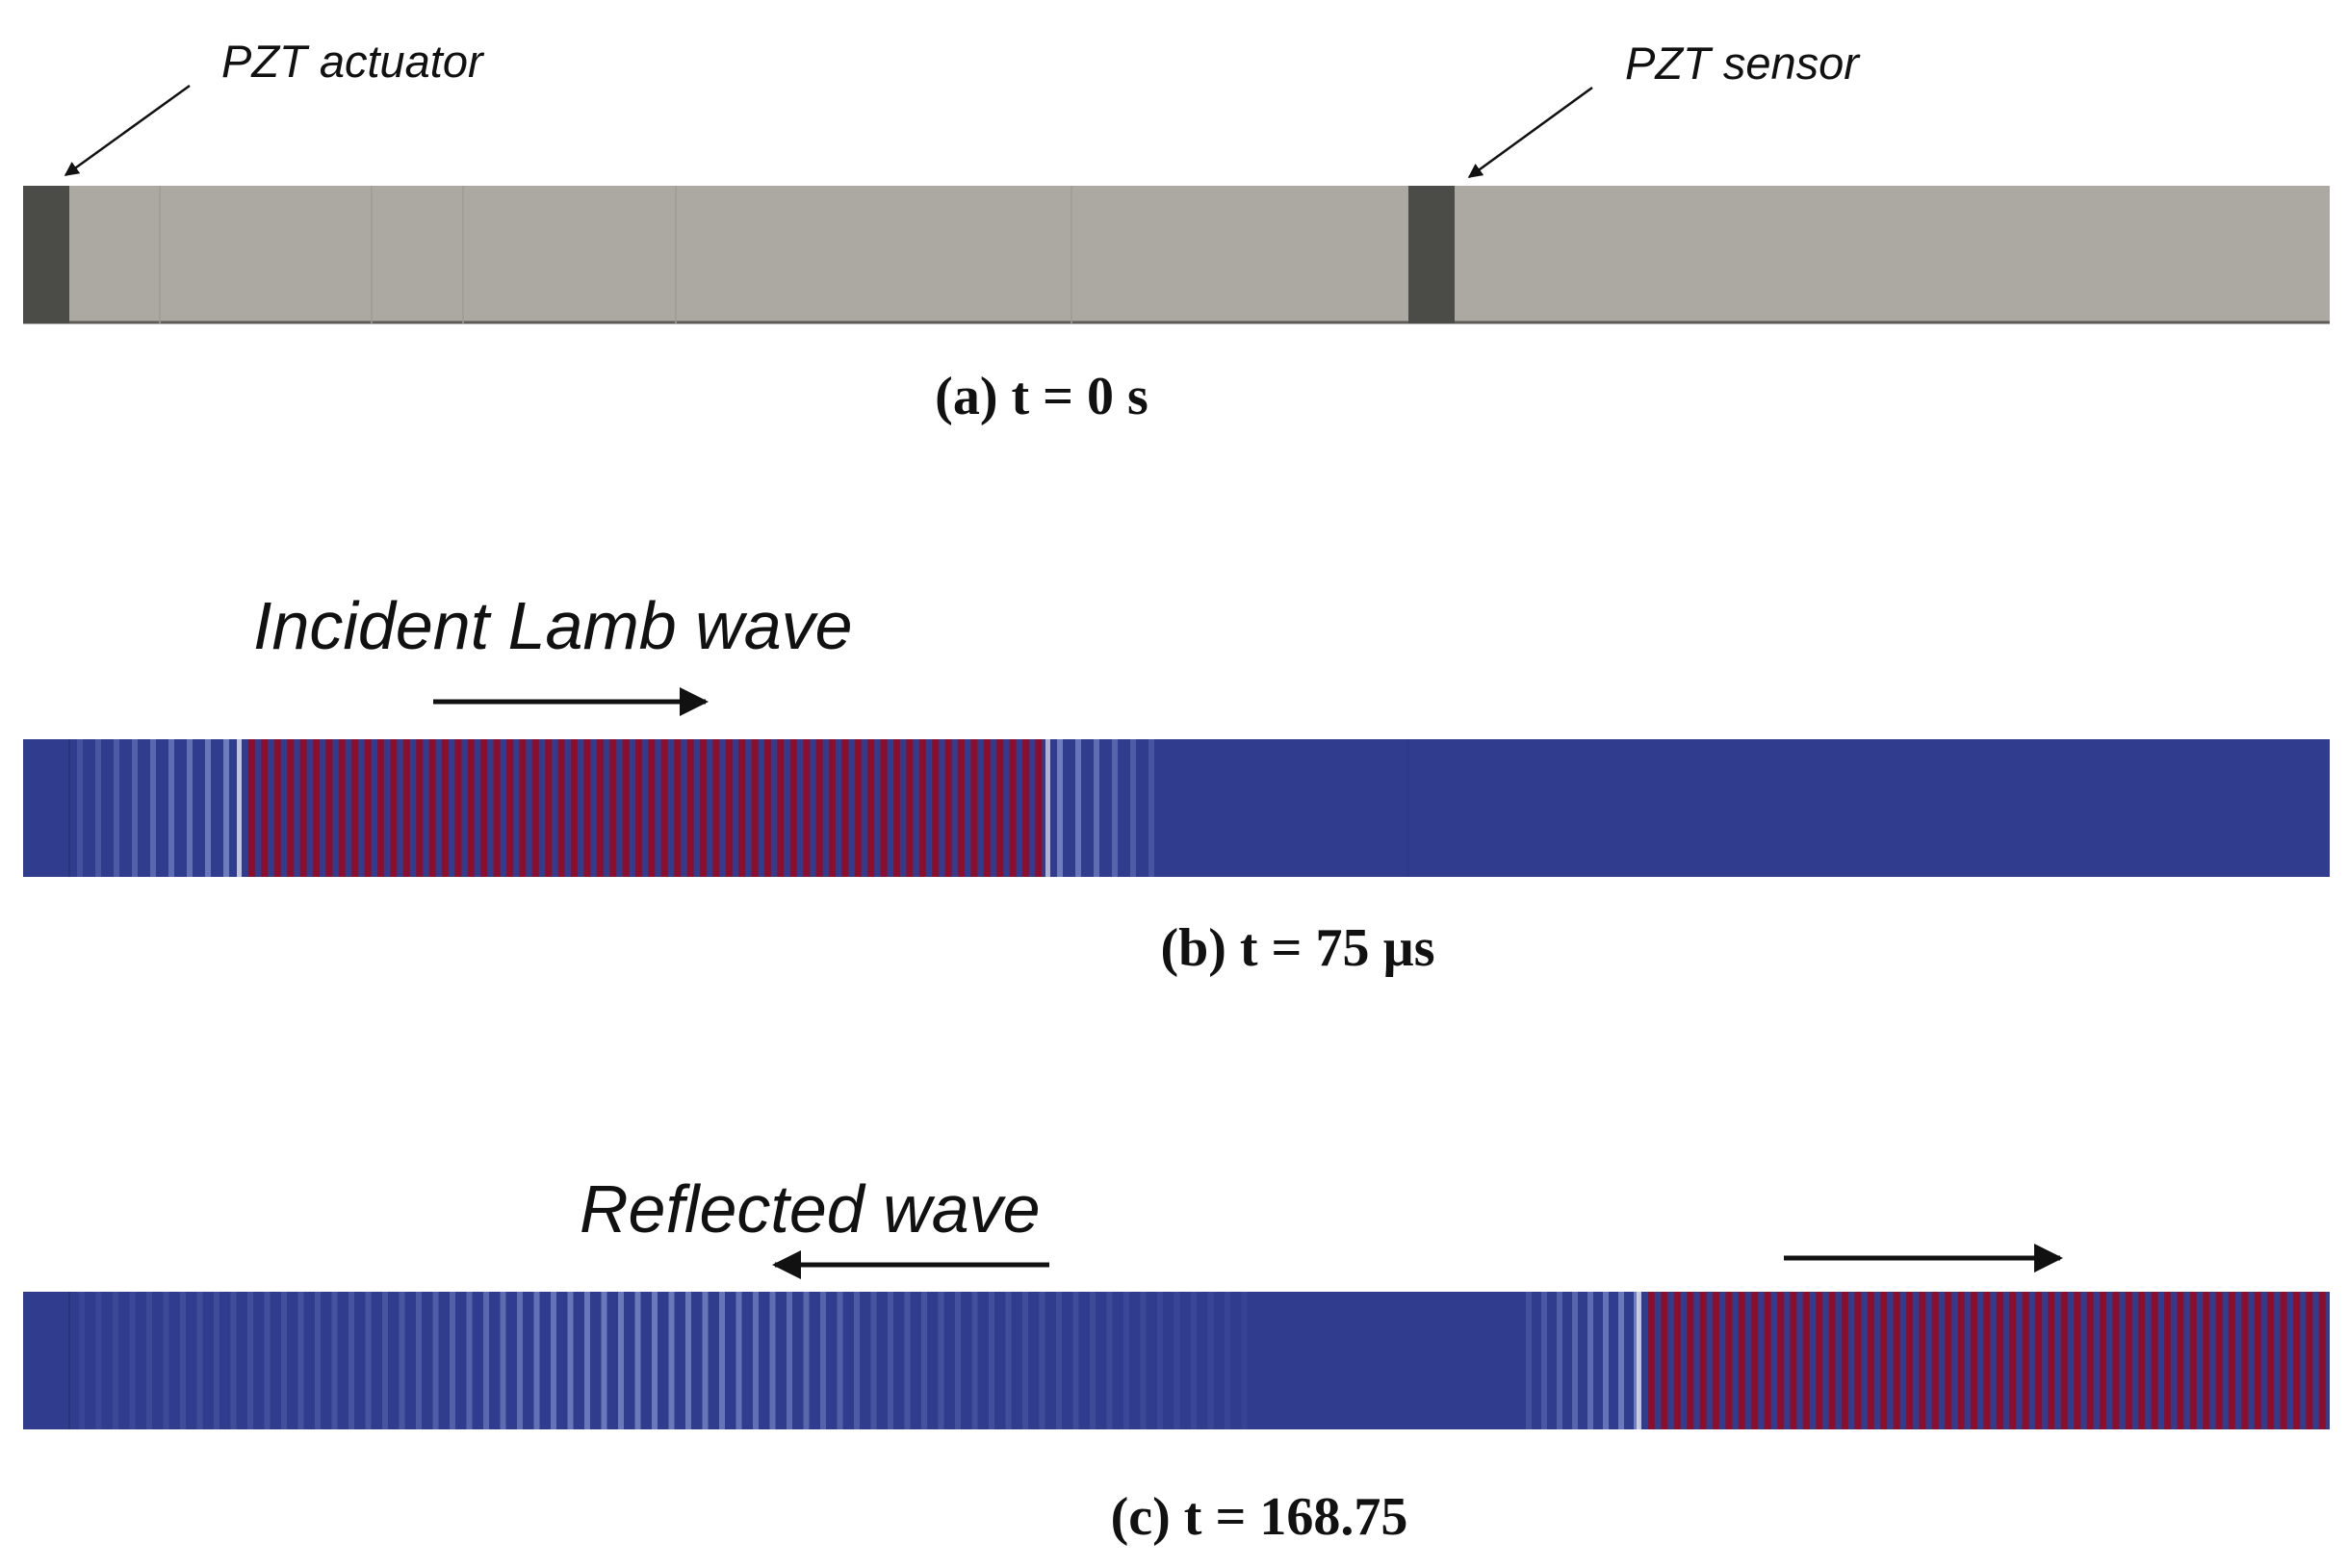 The image size is (2348, 1568). I want to click on wave-field-c, so click(1202, 1360).